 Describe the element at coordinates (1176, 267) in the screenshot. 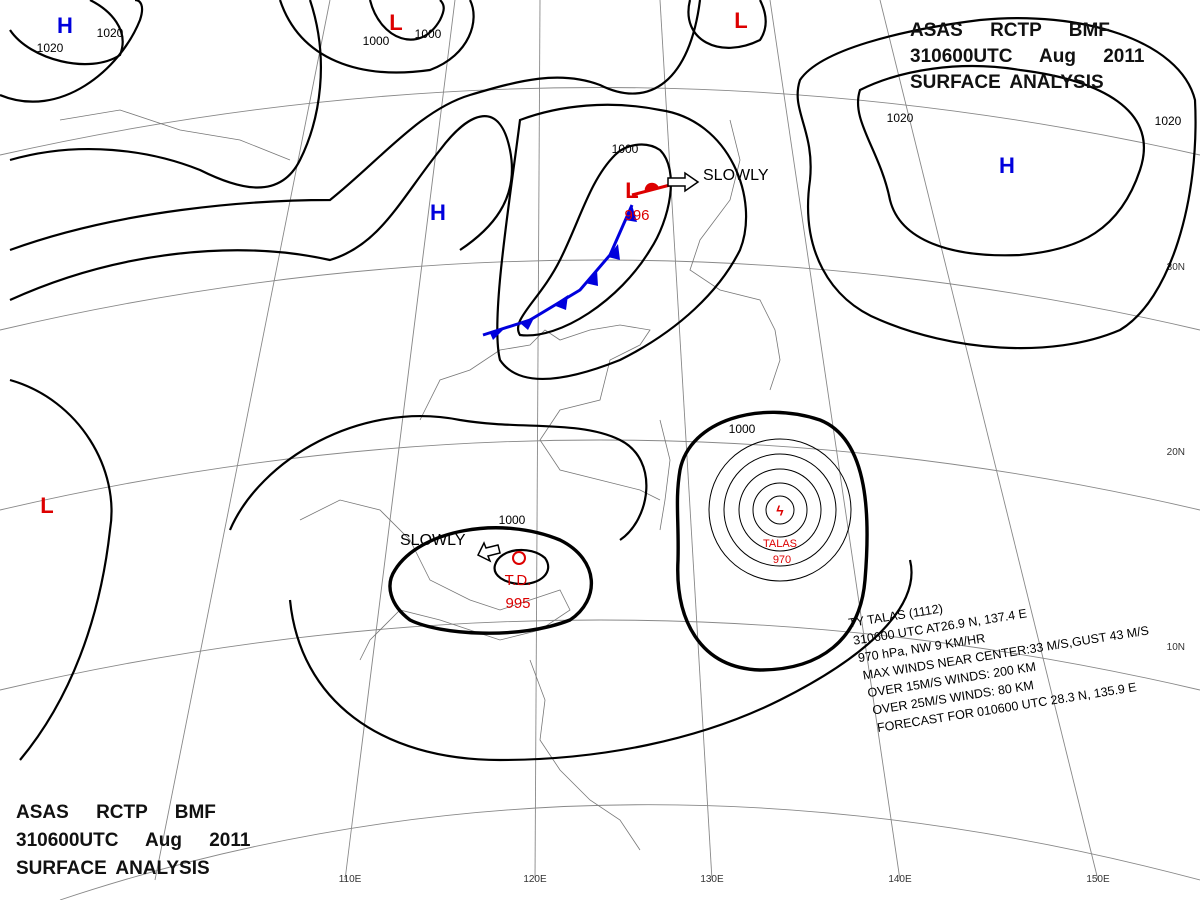

I see `lat-label: 30N` at that location.